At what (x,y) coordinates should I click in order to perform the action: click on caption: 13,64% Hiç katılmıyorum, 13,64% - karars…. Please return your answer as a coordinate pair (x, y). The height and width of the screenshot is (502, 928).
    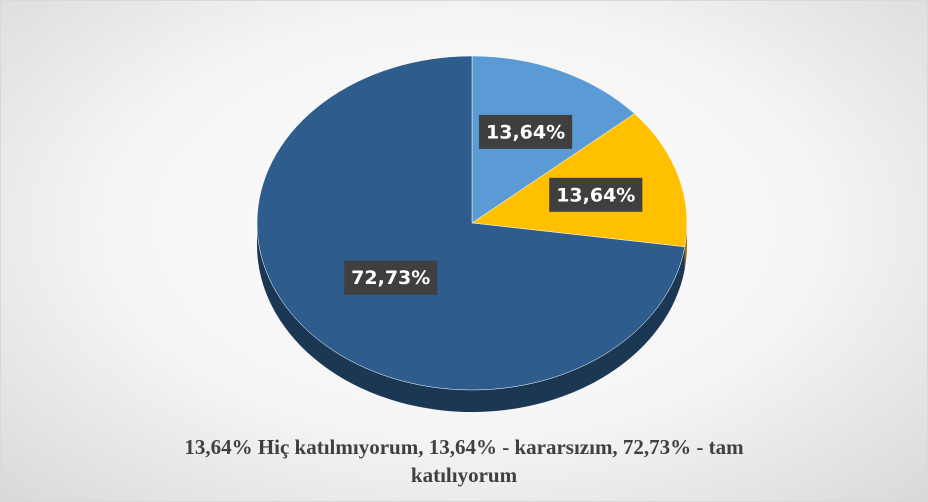
    Looking at the image, I should click on (464, 461).